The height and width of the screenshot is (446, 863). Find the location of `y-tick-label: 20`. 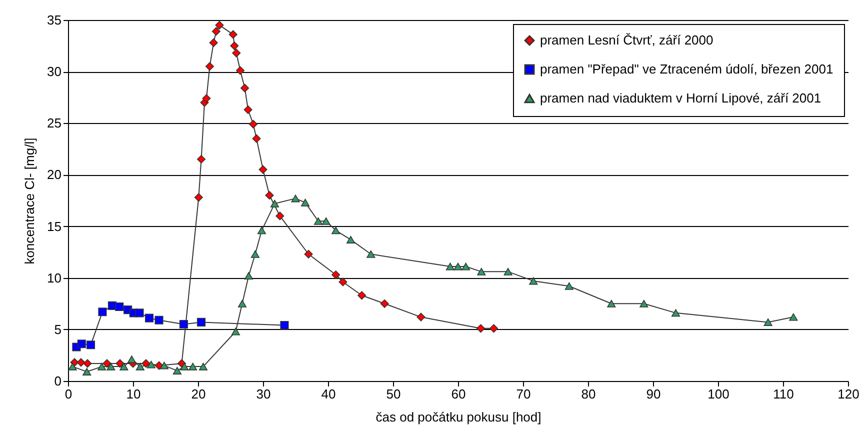

y-tick-label: 20 is located at coordinates (54, 174).